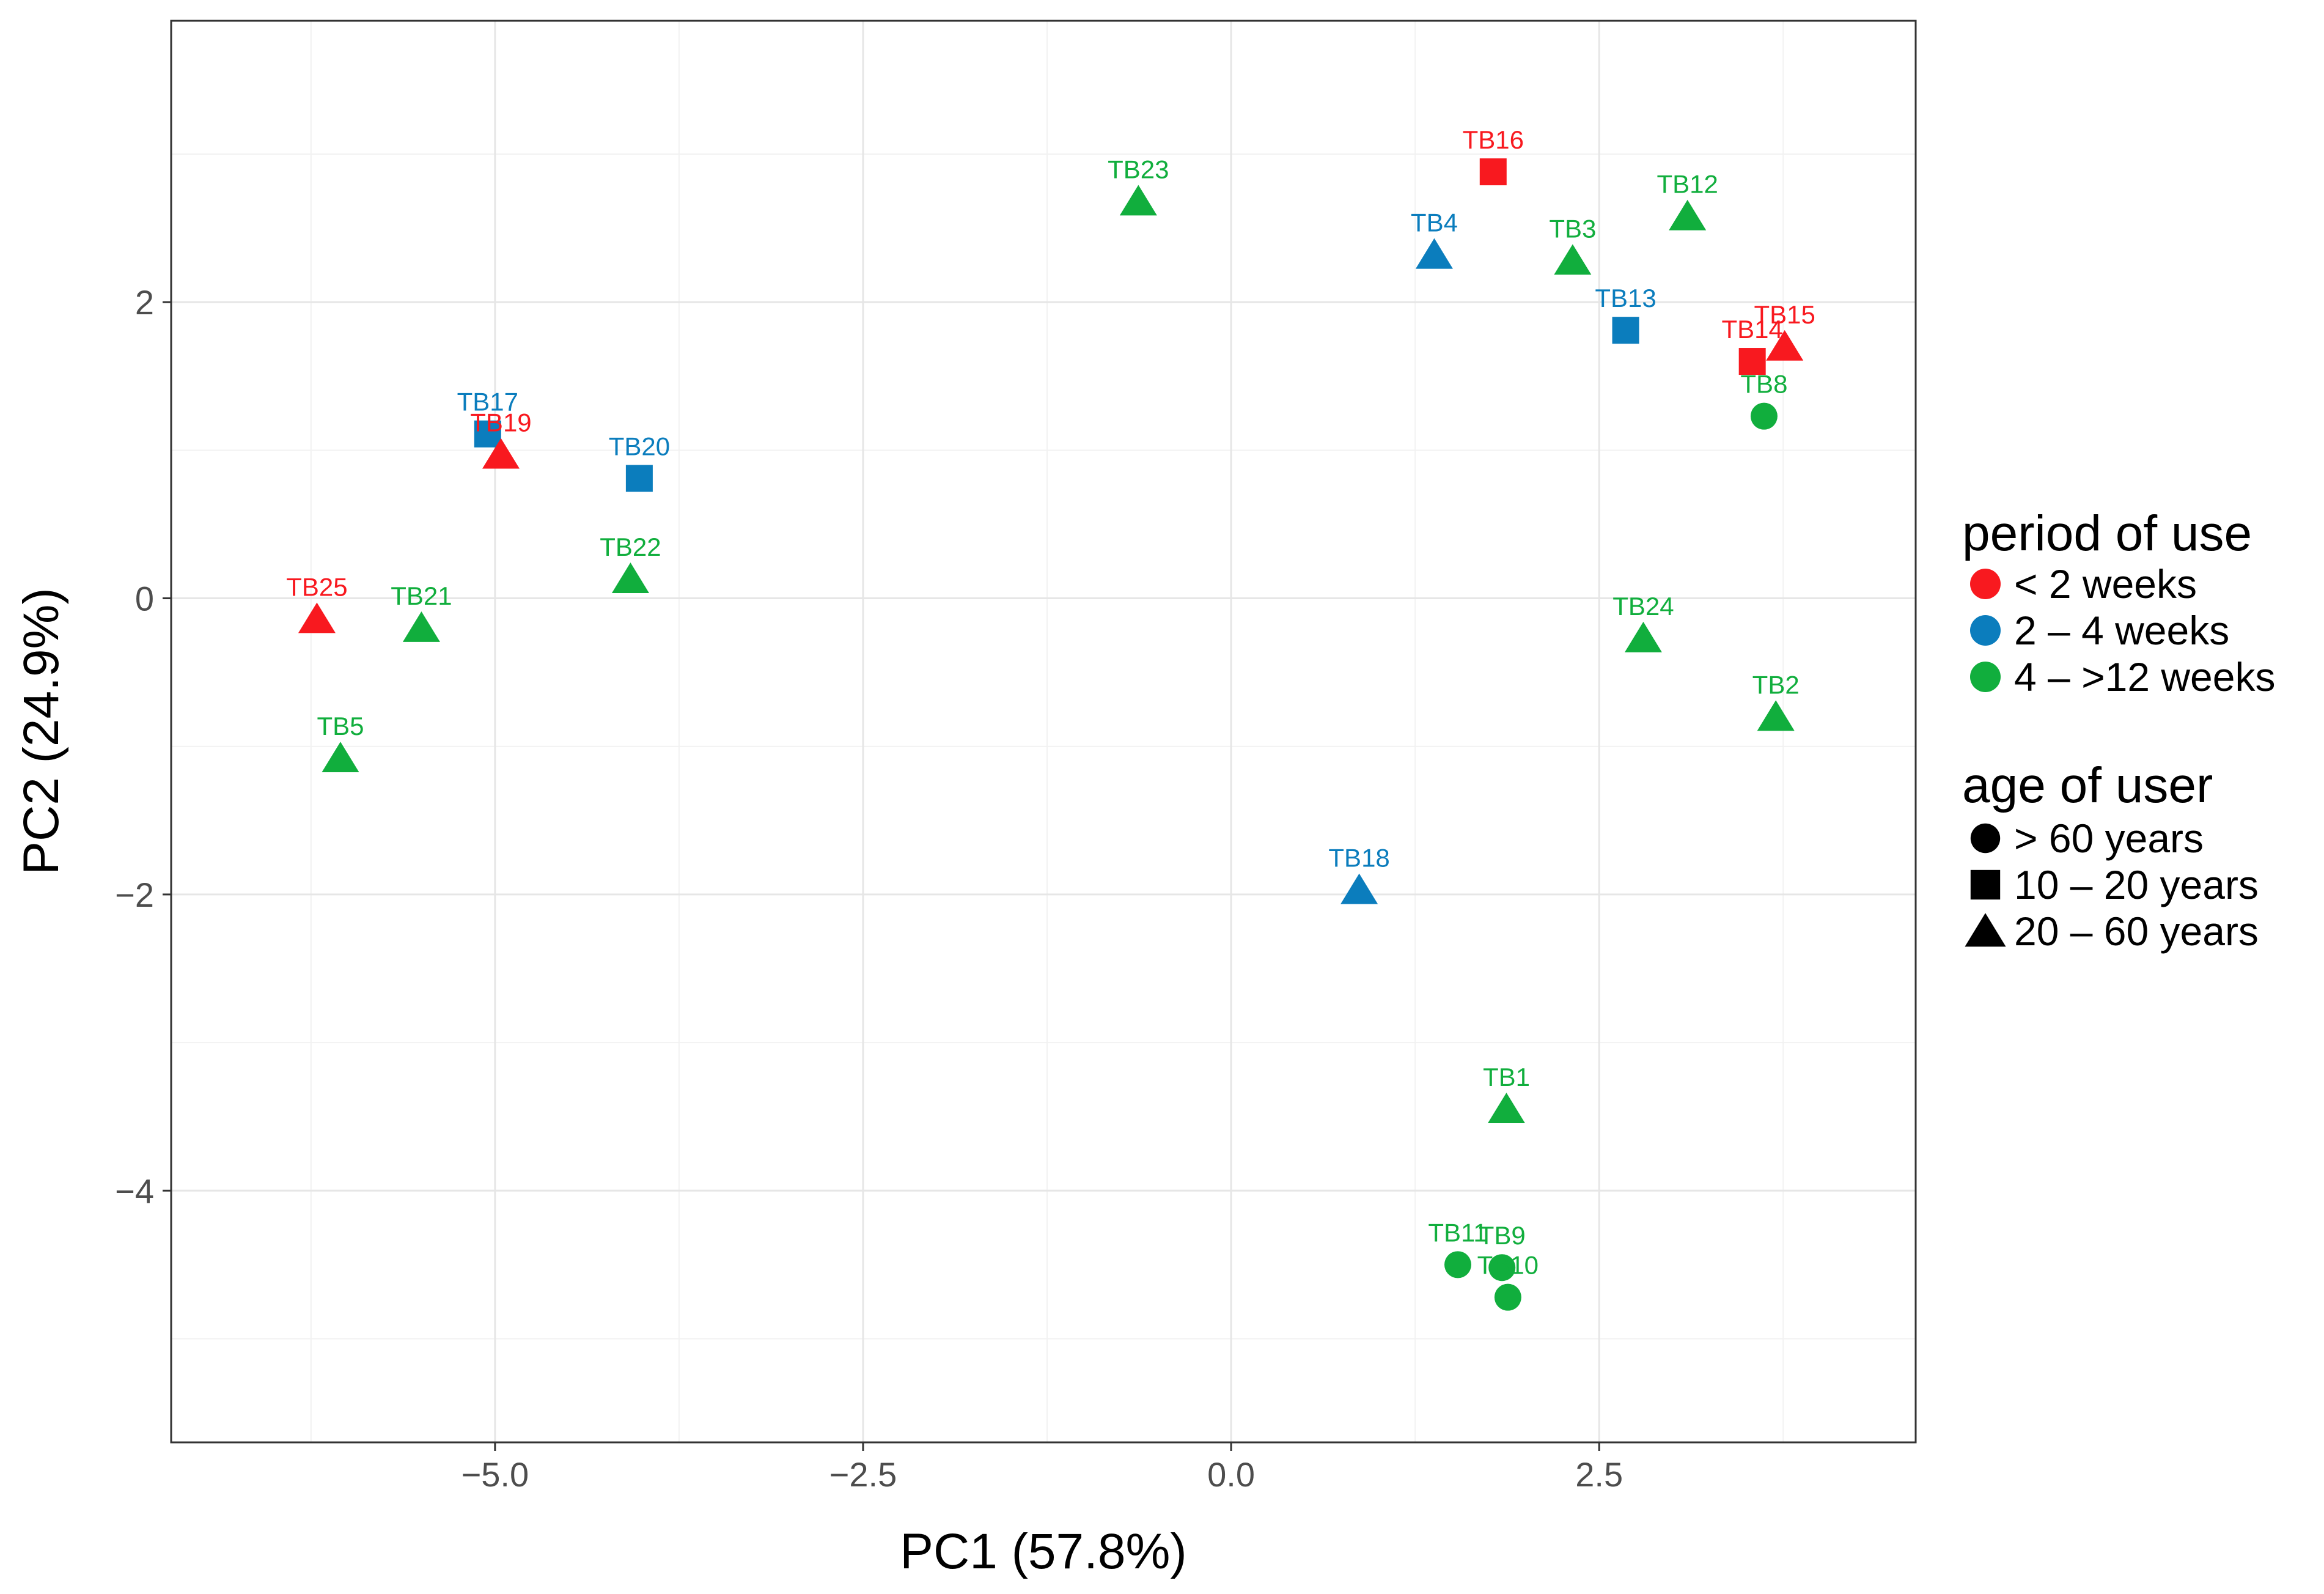  Describe the element at coordinates (1493, 139) in the screenshot. I see `point-label-tb16: TB16` at that location.